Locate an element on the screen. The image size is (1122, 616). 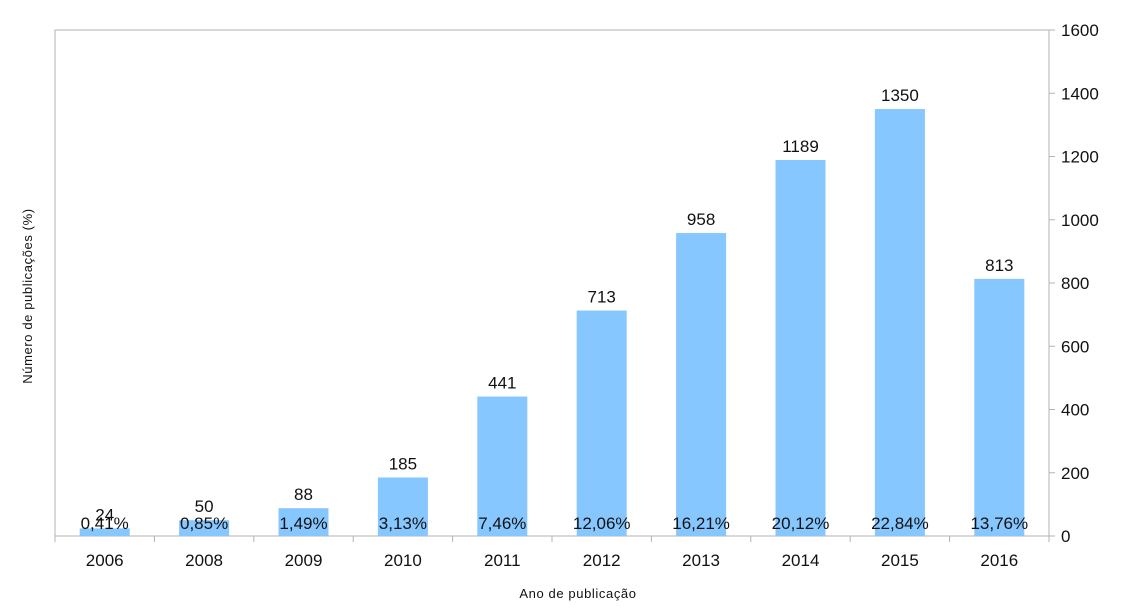
percent-label: 12,06% is located at coordinates (602, 523).